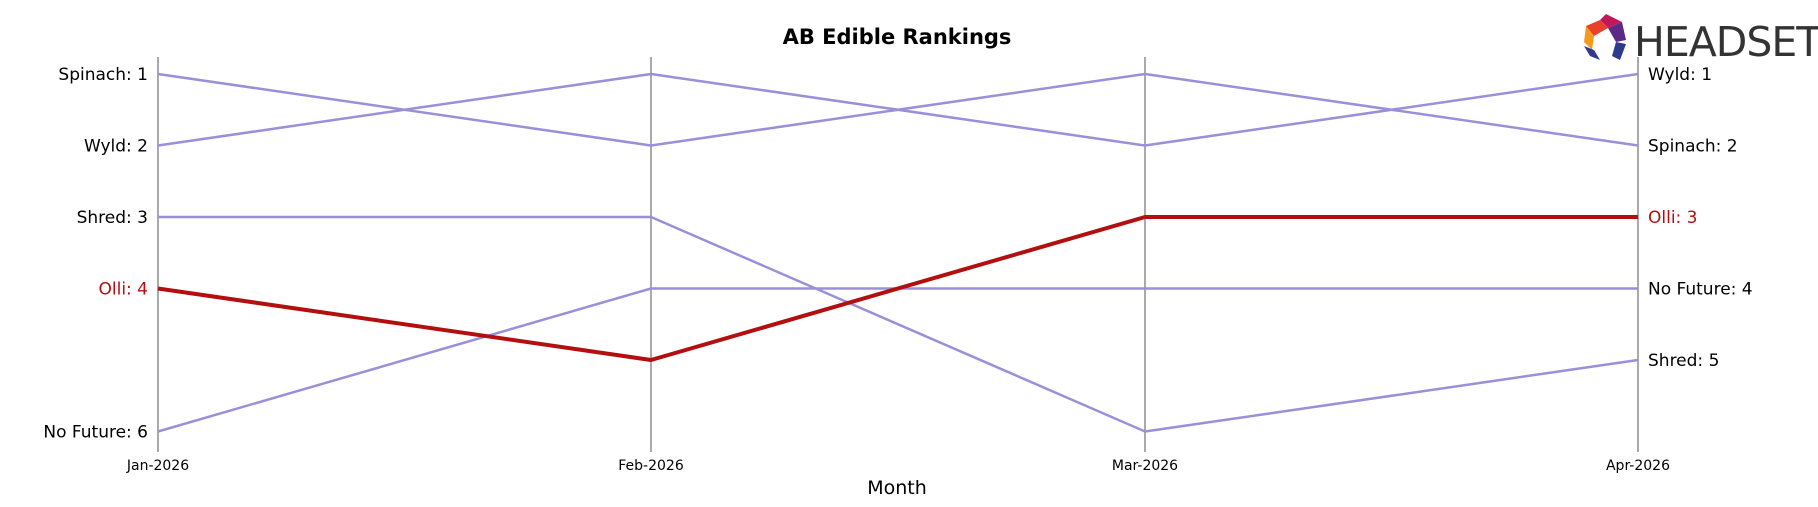 The image size is (1818, 507). Describe the element at coordinates (898, 466) in the screenshot. I see `x-tick-labels: Jan-2026 Feb-2026 Mar-2026 Apr-2026` at that location.